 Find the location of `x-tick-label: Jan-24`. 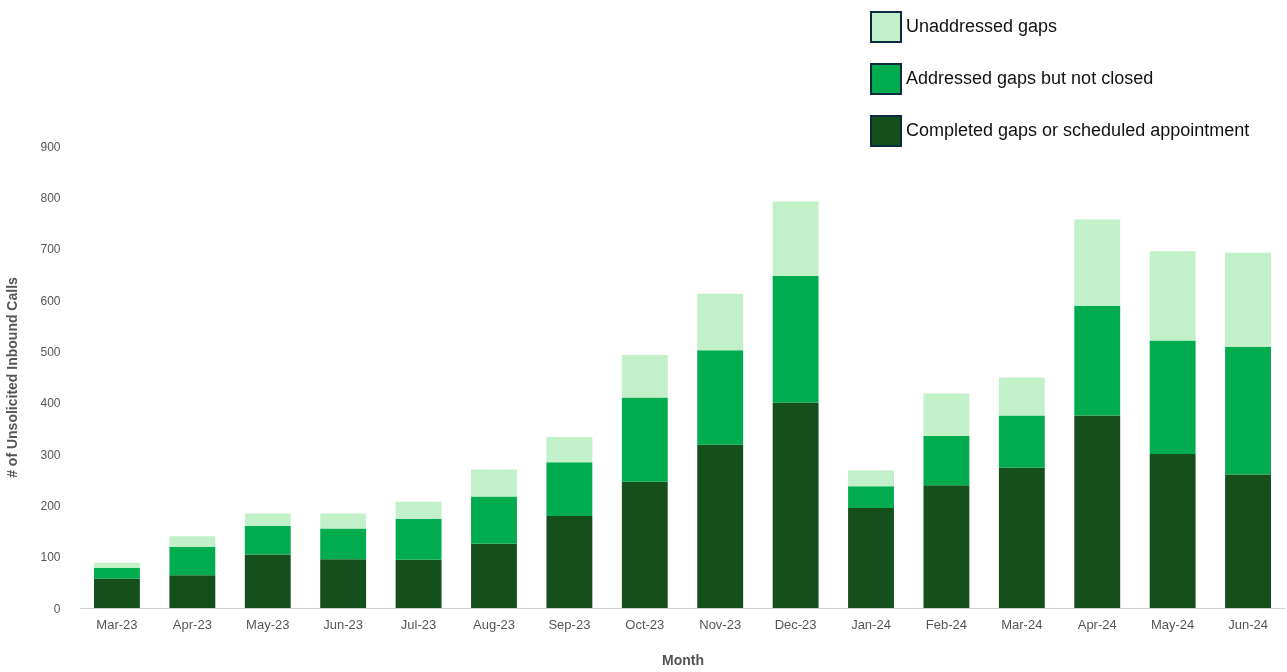

x-tick-label: Jan-24 is located at coordinates (871, 624).